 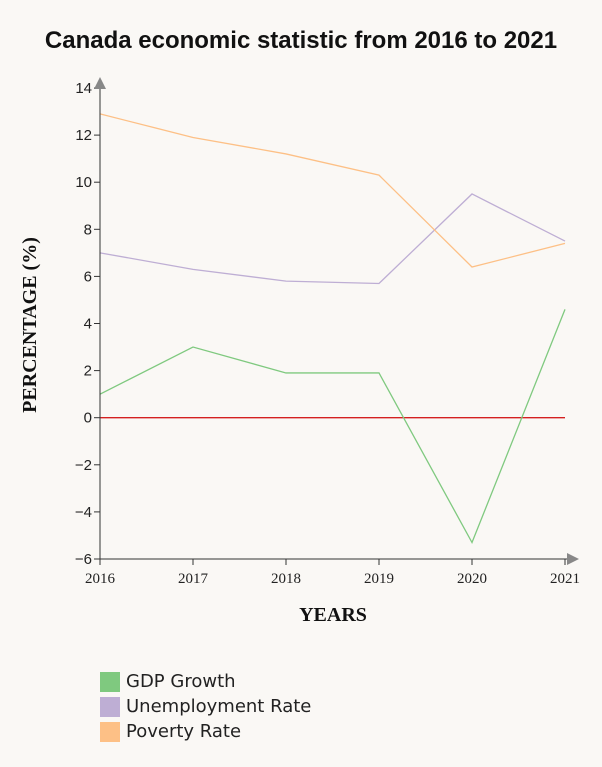 I want to click on legend-label: Poverty Rate, so click(x=184, y=731).